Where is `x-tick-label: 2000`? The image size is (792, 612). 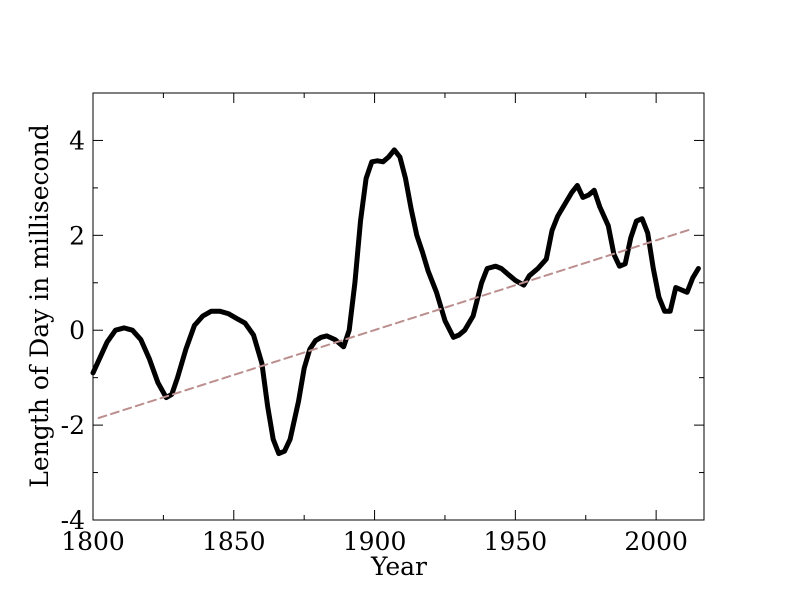
x-tick-label: 2000 is located at coordinates (656, 541).